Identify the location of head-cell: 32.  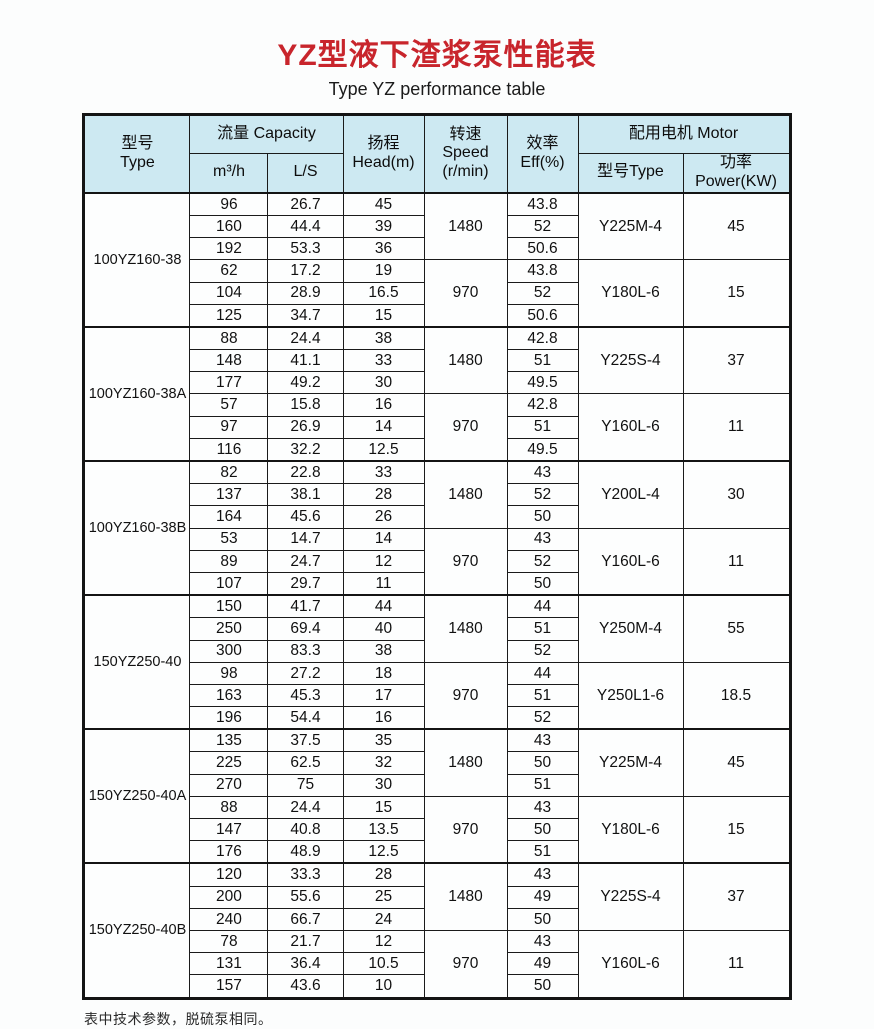
(383, 763).